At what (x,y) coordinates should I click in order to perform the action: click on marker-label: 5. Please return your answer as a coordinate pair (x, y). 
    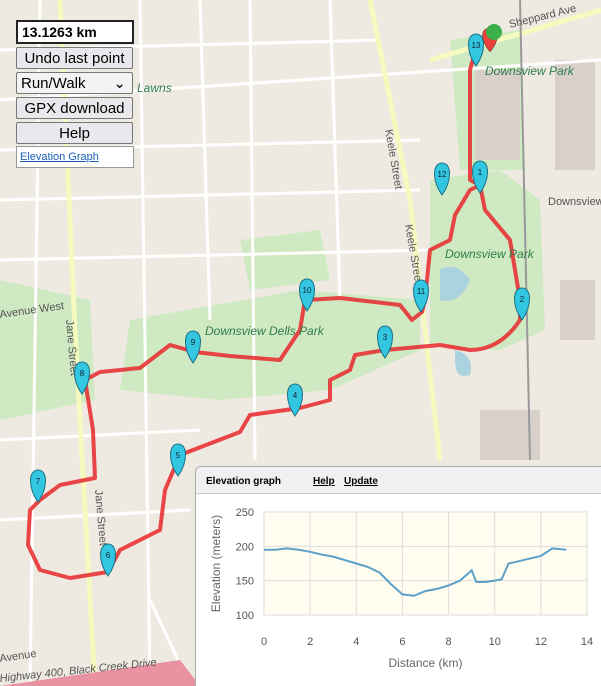
    Looking at the image, I should click on (178, 455).